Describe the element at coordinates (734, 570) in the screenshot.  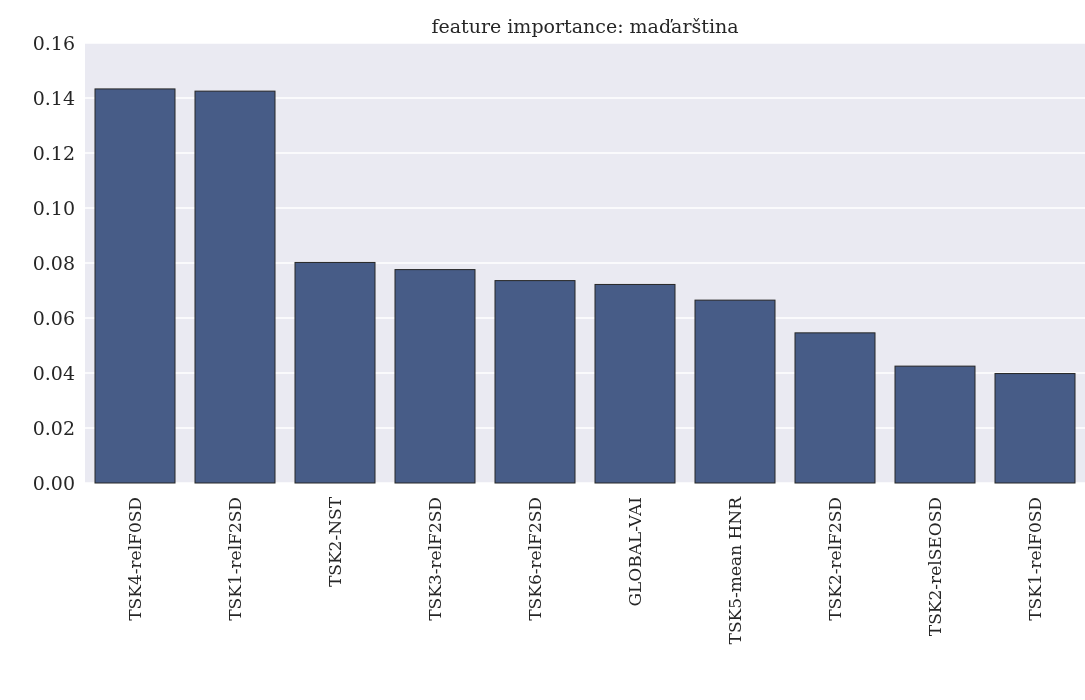
I see `x-tick-label: TSK5-mean HNR` at that location.